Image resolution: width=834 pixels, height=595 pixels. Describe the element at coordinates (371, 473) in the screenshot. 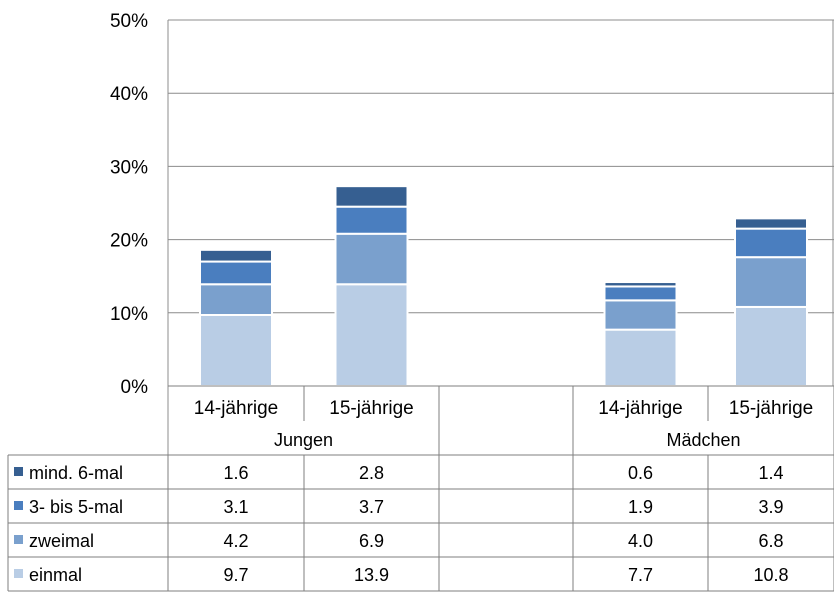

I see `data-table-value: 2.8` at that location.